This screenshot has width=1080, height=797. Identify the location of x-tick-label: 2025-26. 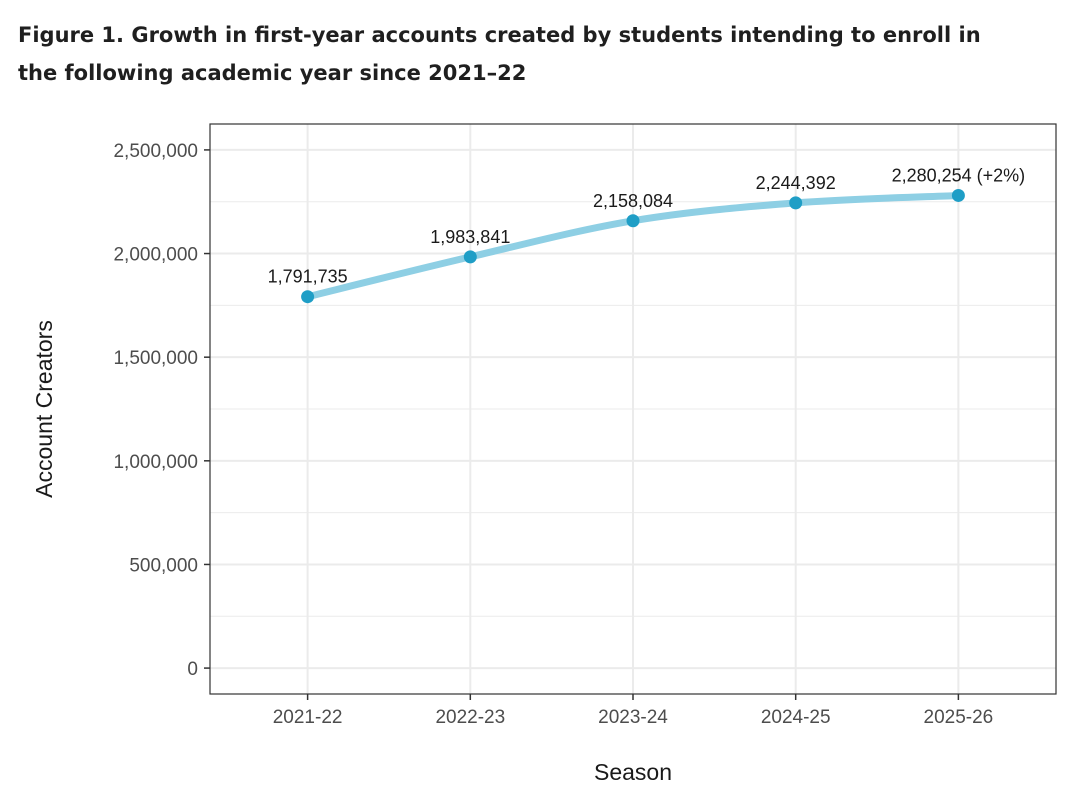
(959, 717).